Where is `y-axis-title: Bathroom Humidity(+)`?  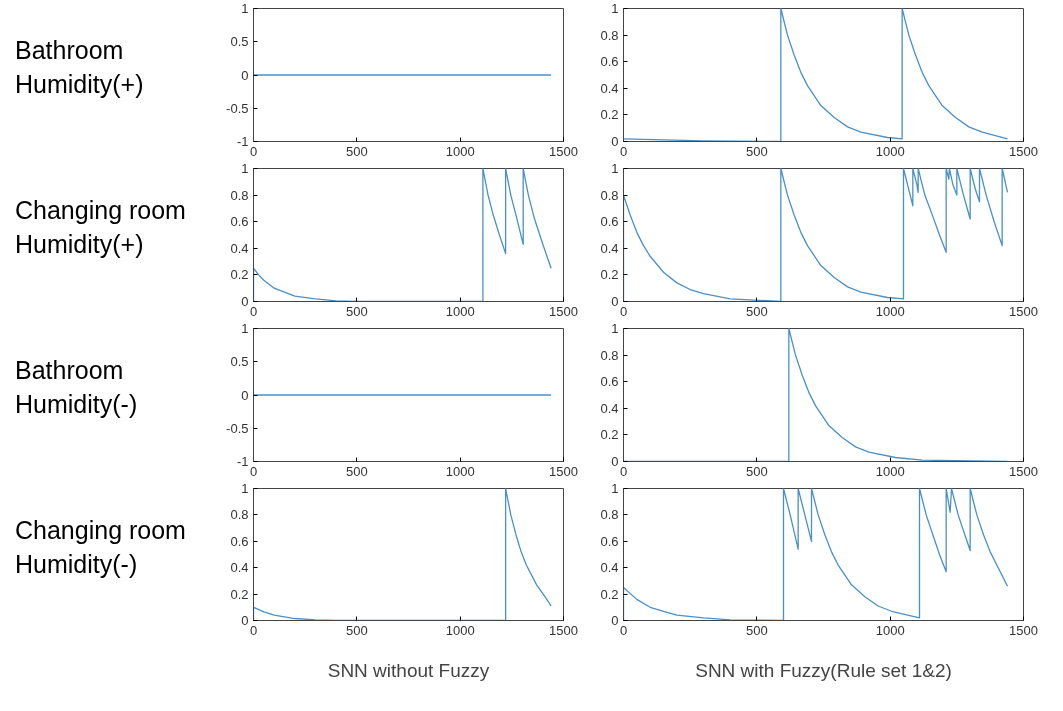
y-axis-title: Bathroom Humidity(+) is located at coordinates (79, 67).